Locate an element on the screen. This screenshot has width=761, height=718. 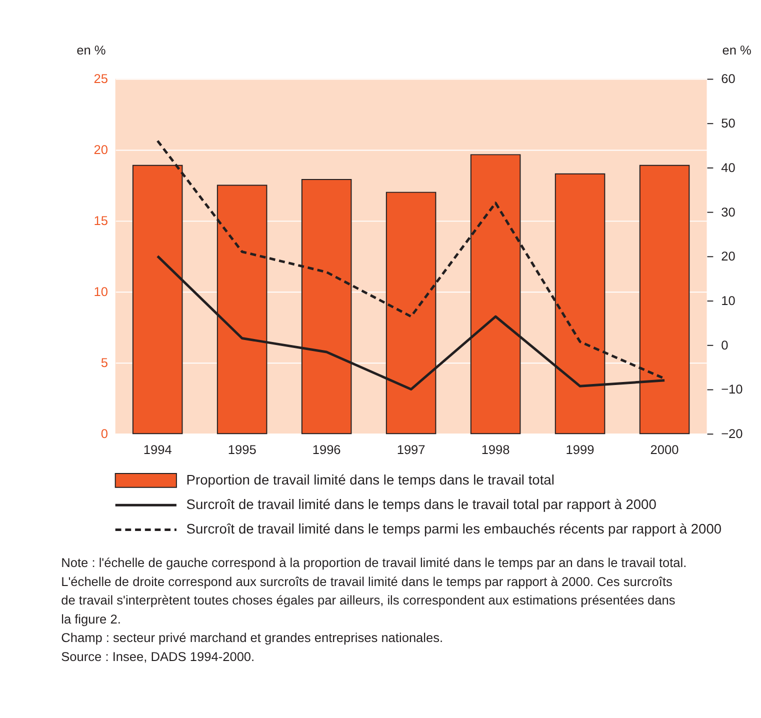
x-tick-label: 1997 is located at coordinates (411, 449).